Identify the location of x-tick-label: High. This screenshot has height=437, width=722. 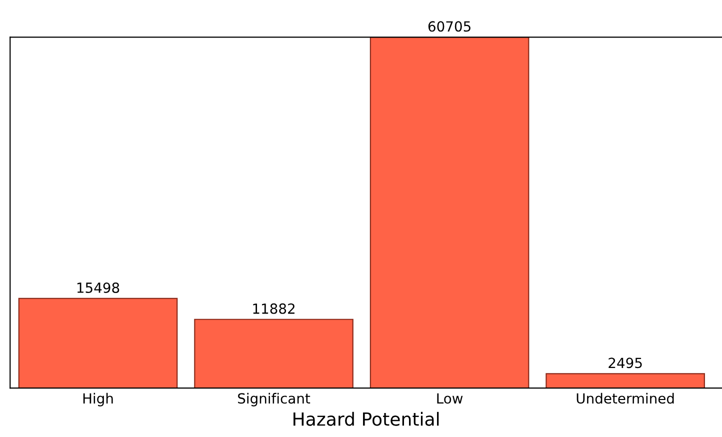
(98, 399).